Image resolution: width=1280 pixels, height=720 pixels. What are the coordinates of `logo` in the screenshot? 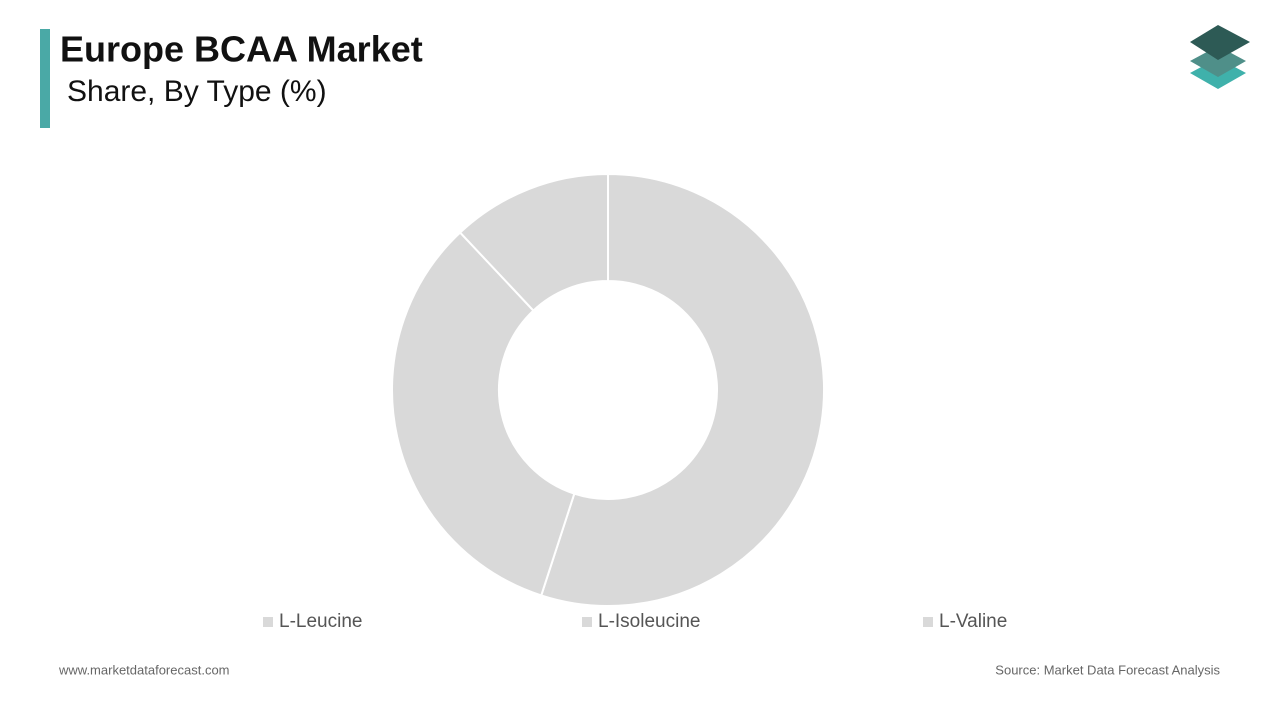 It's located at (1220, 57).